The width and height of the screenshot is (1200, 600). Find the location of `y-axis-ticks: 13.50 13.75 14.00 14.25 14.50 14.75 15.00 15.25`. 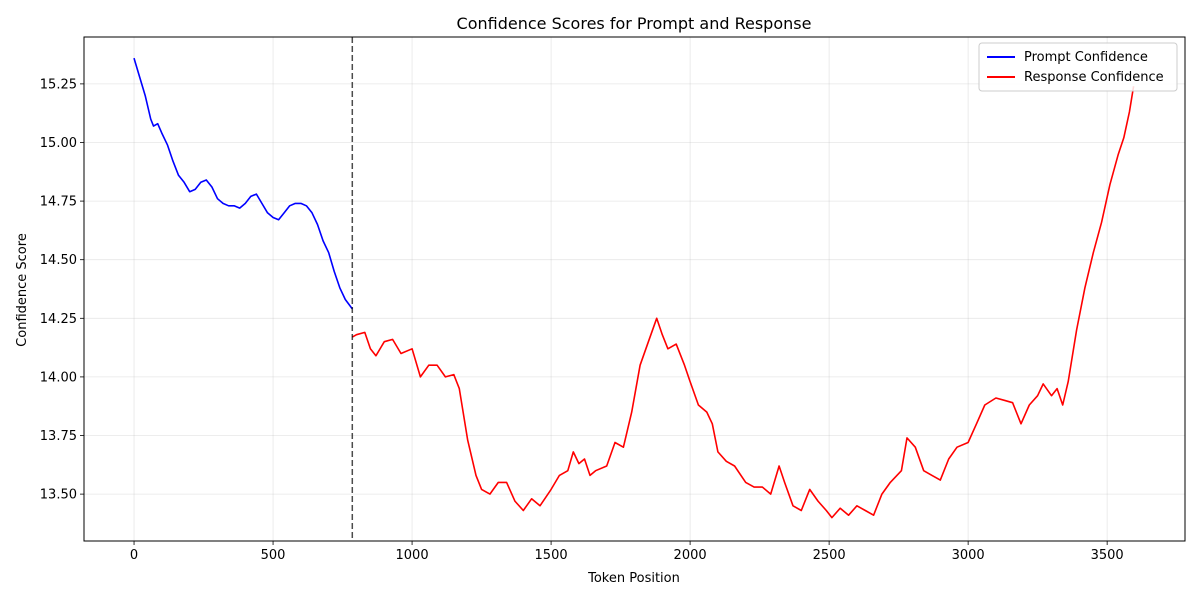

y-axis-ticks: 13.50 13.75 14.00 14.25 14.50 14.75 15.00 15.25 is located at coordinates (62, 290).